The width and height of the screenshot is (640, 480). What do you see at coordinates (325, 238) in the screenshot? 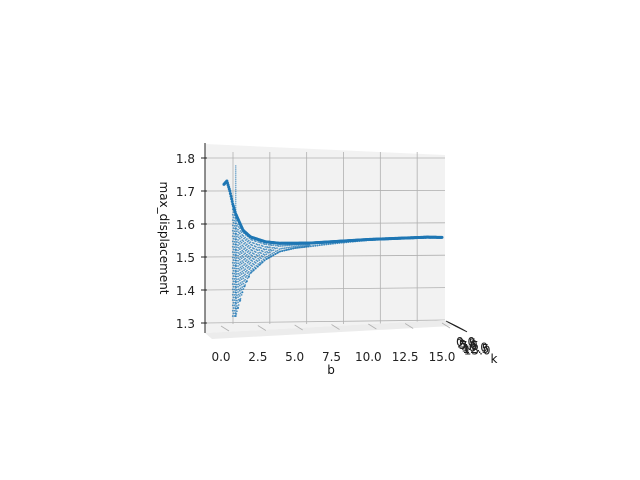
I see `back-pane` at bounding box center [325, 238].